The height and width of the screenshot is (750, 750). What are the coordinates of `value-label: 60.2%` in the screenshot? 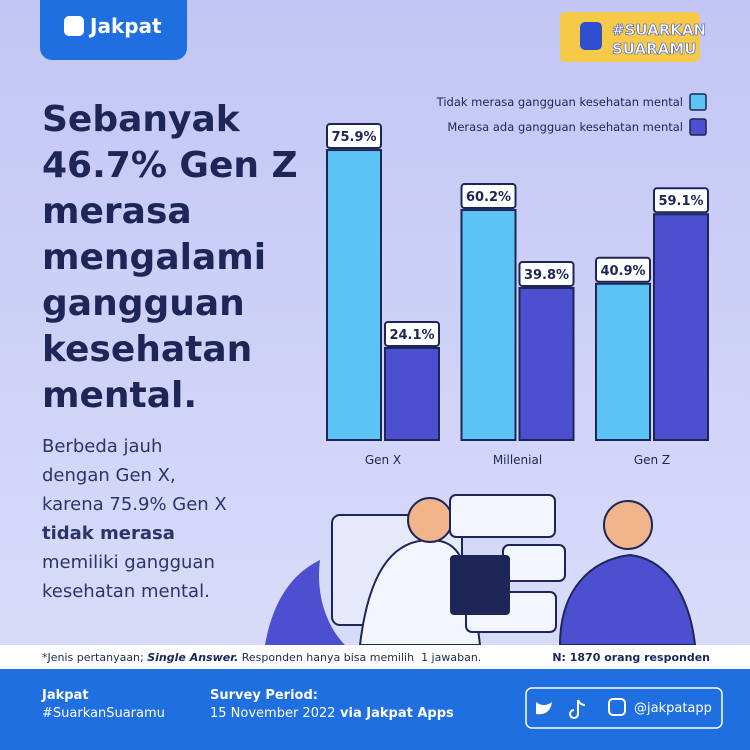 It's located at (488, 197).